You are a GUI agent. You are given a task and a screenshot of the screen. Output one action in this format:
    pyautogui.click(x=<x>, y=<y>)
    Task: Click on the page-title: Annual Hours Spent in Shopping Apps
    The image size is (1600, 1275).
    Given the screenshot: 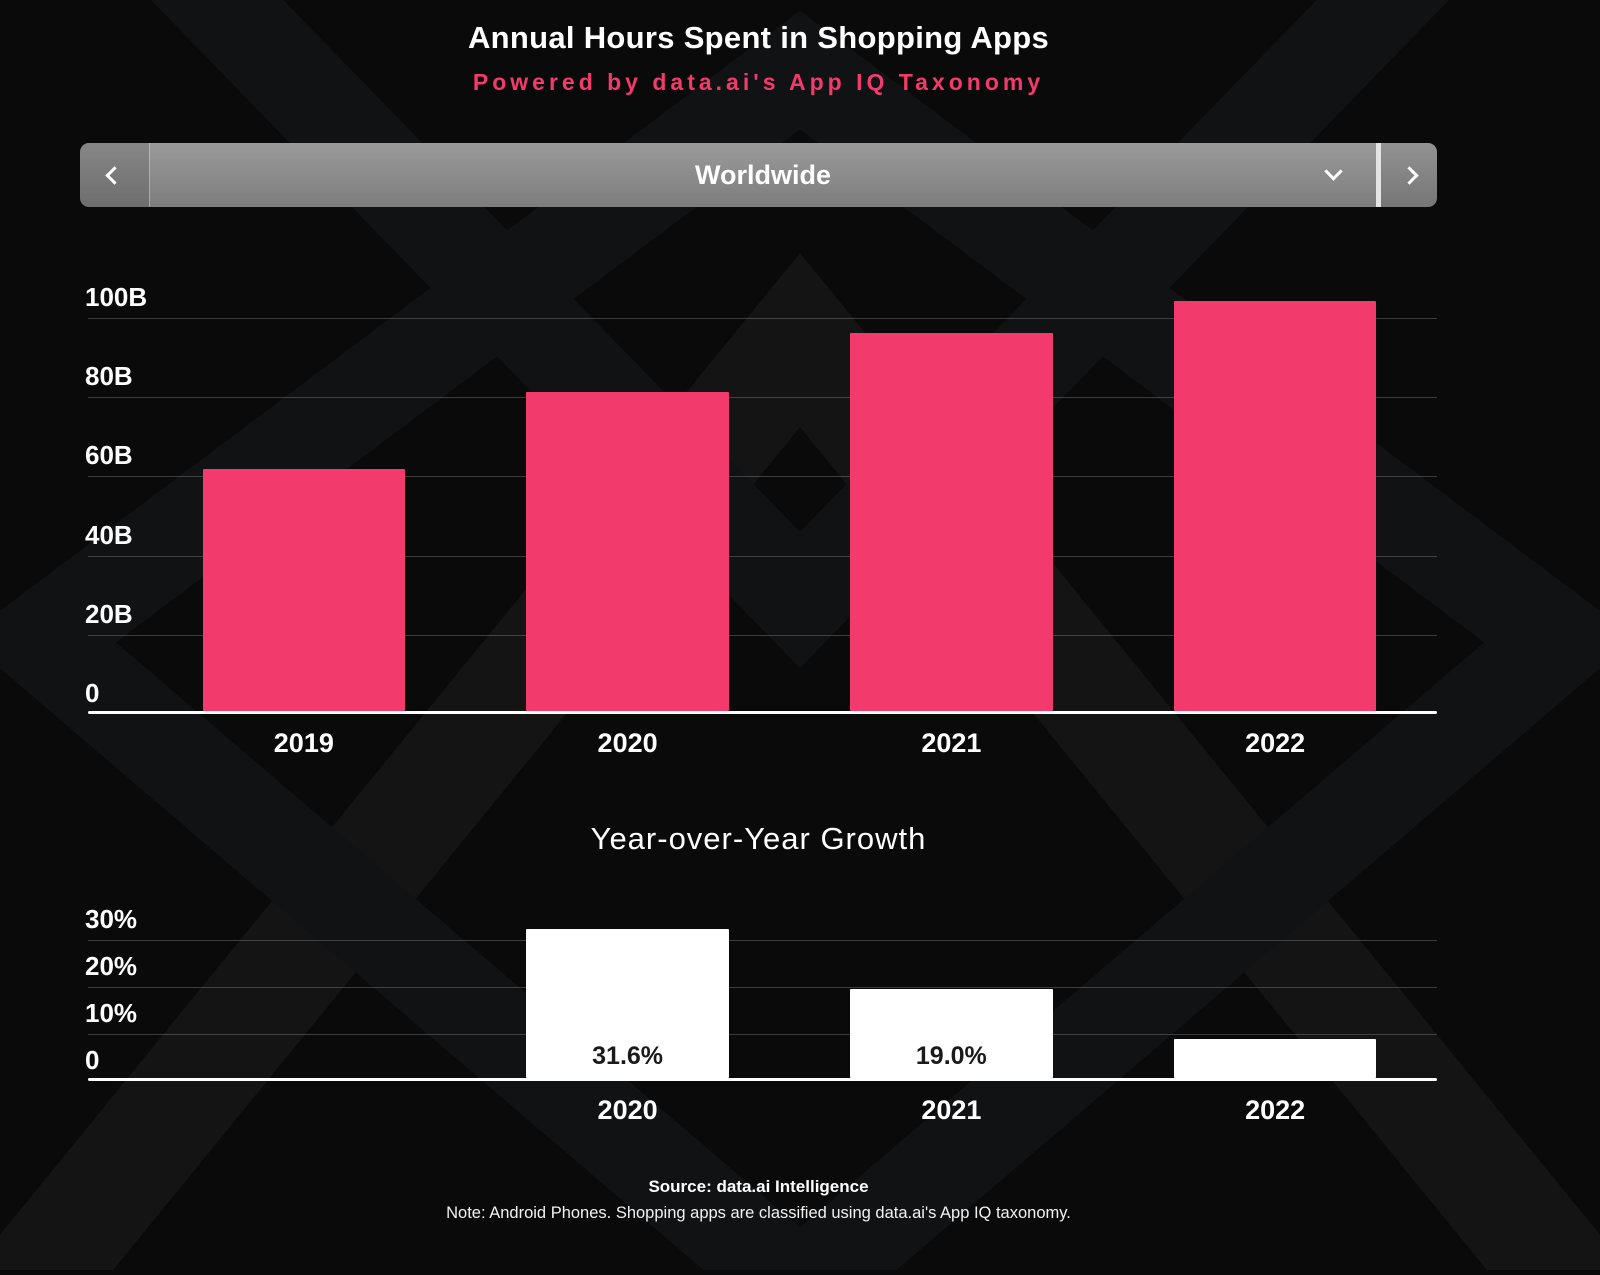 What is the action you would take?
    pyautogui.click(x=758, y=37)
    